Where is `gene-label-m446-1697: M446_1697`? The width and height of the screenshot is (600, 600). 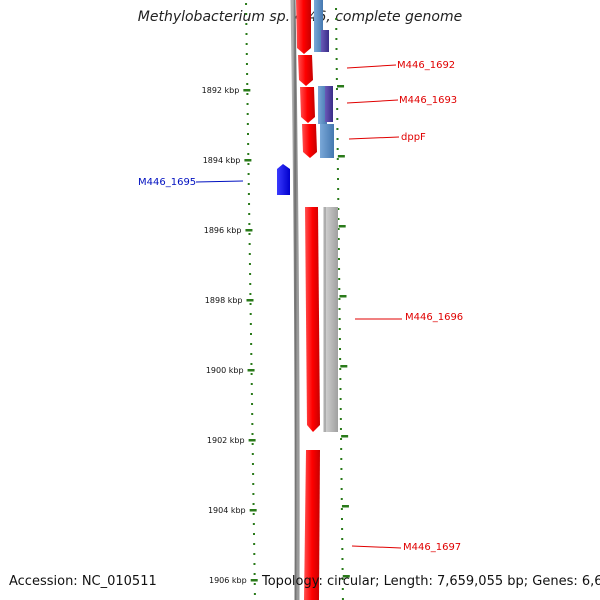 gene-label-m446-1697: M446_1697 is located at coordinates (432, 547).